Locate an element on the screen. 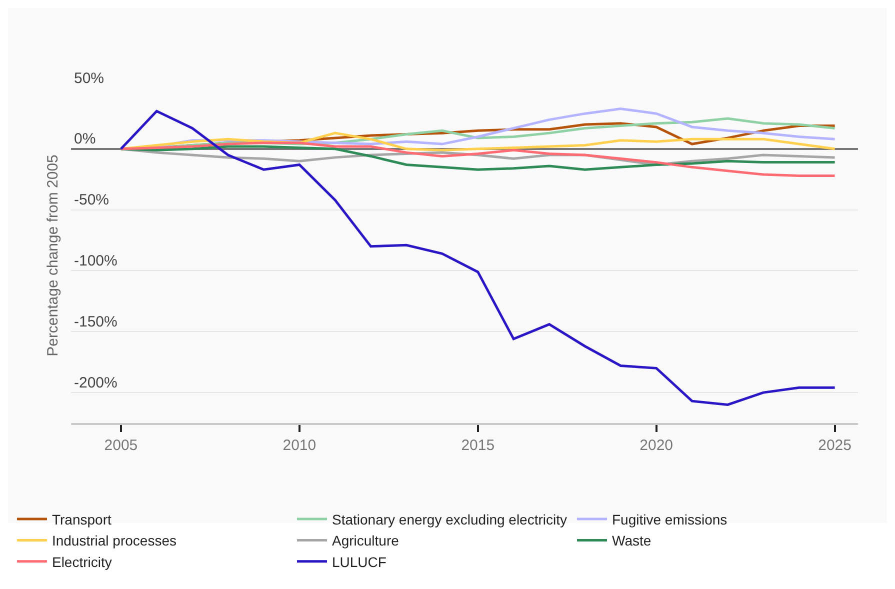 The width and height of the screenshot is (895, 589). y-tick-label: -50% is located at coordinates (92, 200).